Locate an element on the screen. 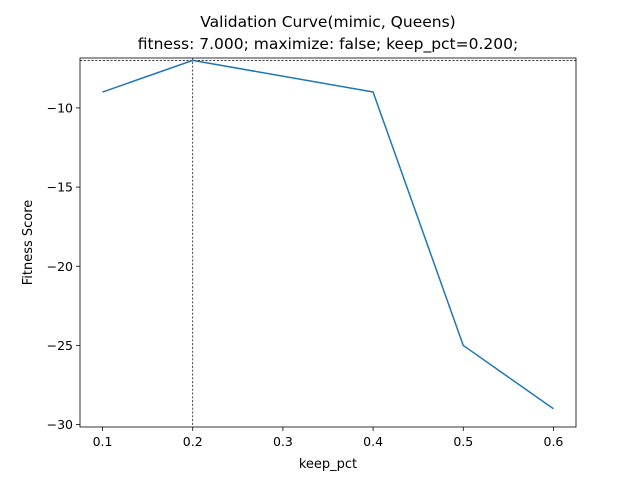  chart-title: Validation Curve(mimic, Queens) is located at coordinates (327, 22).